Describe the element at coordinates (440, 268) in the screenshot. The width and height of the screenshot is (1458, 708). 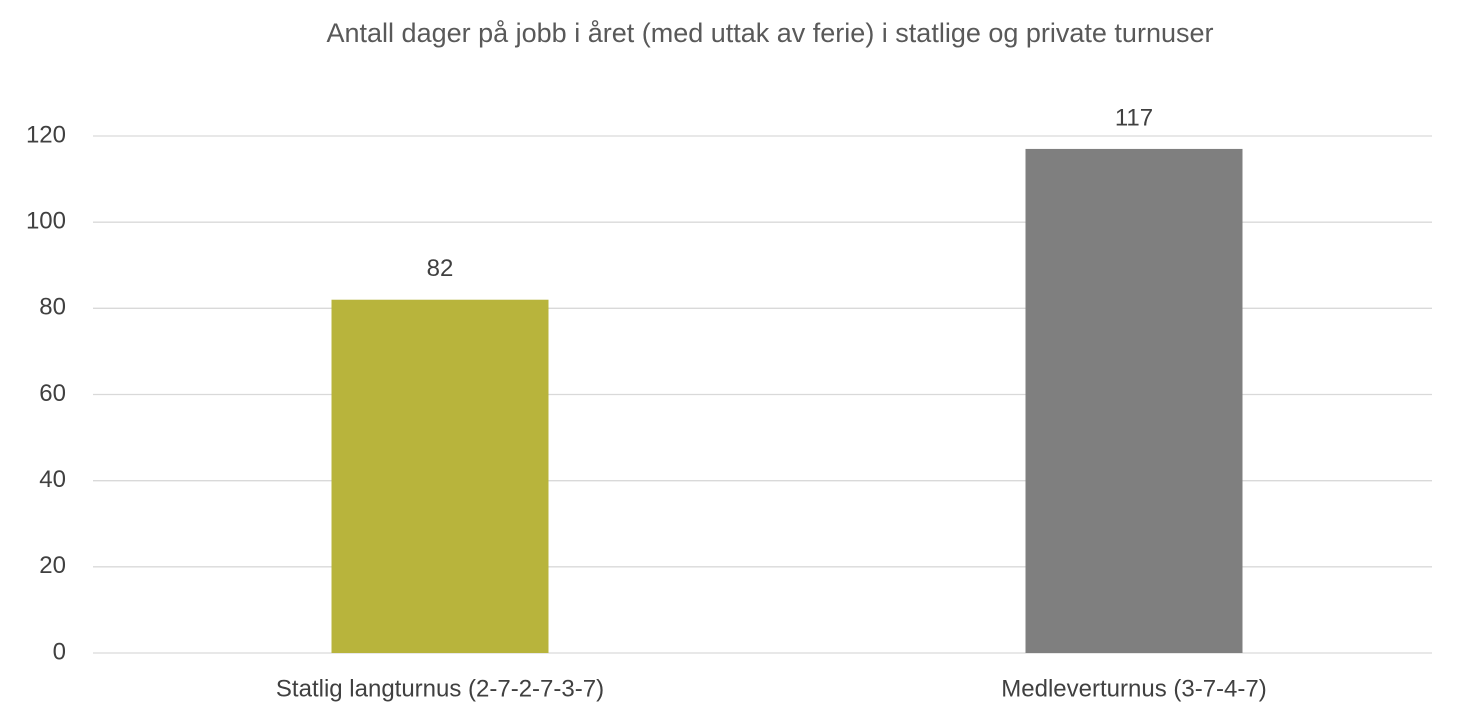
I see `data-label: 82` at that location.